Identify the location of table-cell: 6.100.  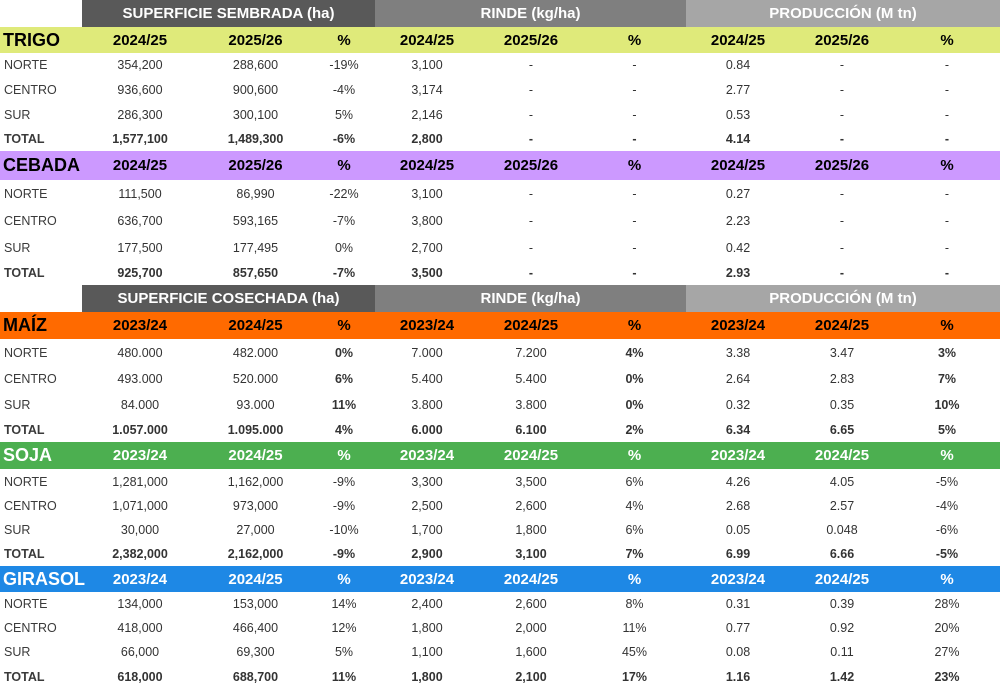
(531, 429).